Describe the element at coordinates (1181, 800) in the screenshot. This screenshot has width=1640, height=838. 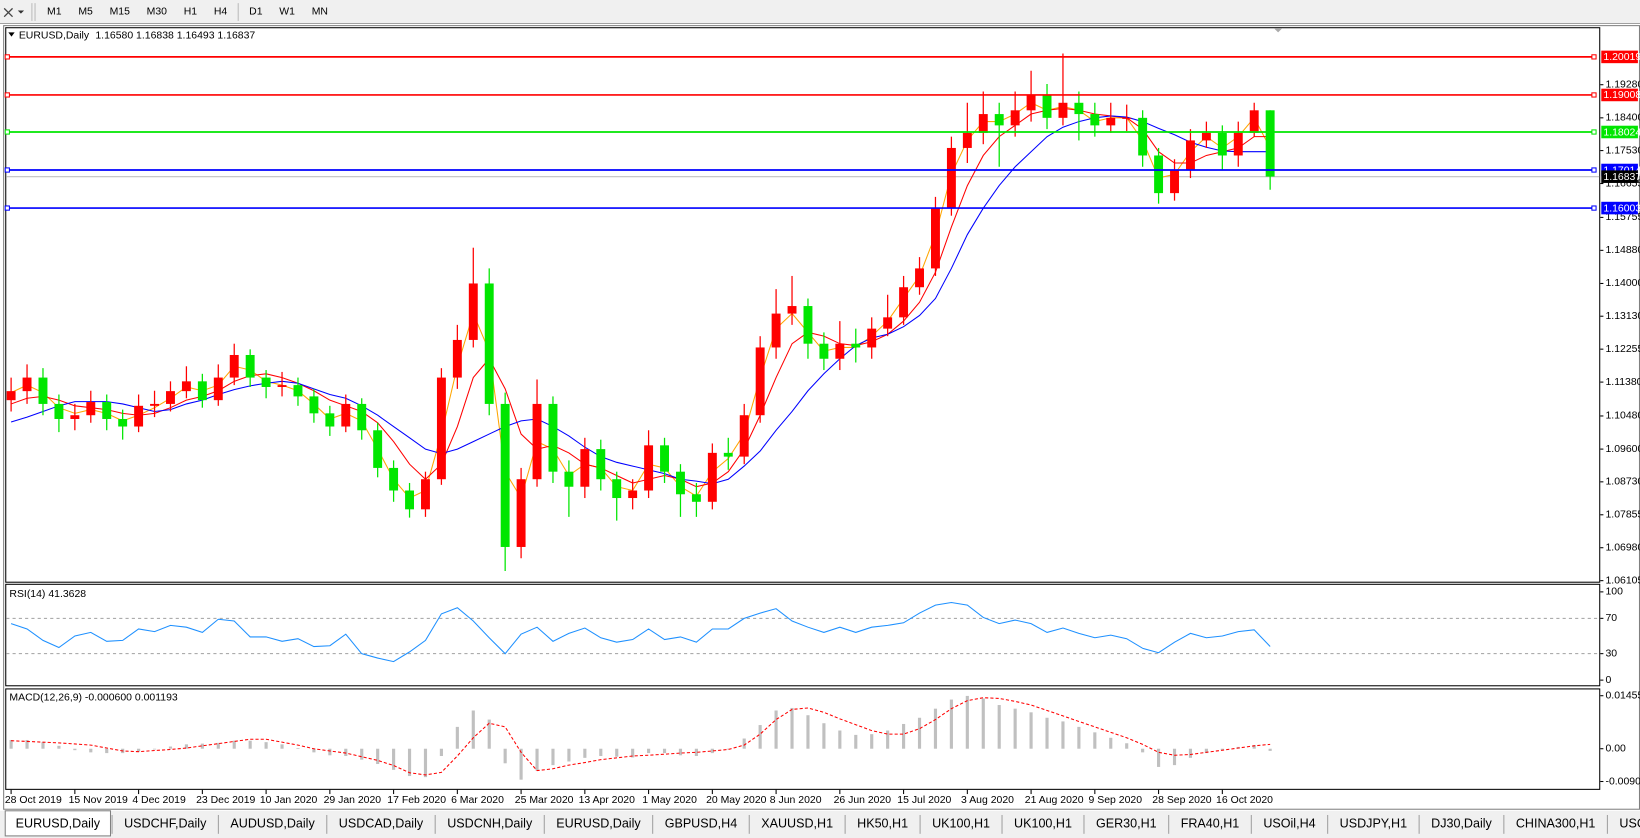
I see `x-tick-label: 28 Sep 2020` at that location.